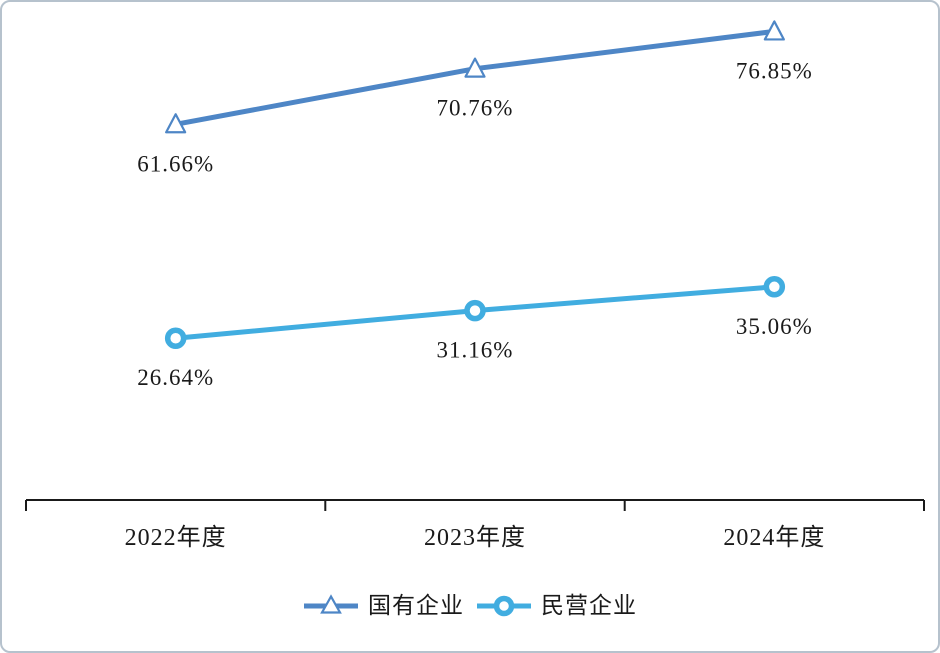 The height and width of the screenshot is (653, 940). I want to click on legend-item-state-owned: 国有企业, so click(383, 606).